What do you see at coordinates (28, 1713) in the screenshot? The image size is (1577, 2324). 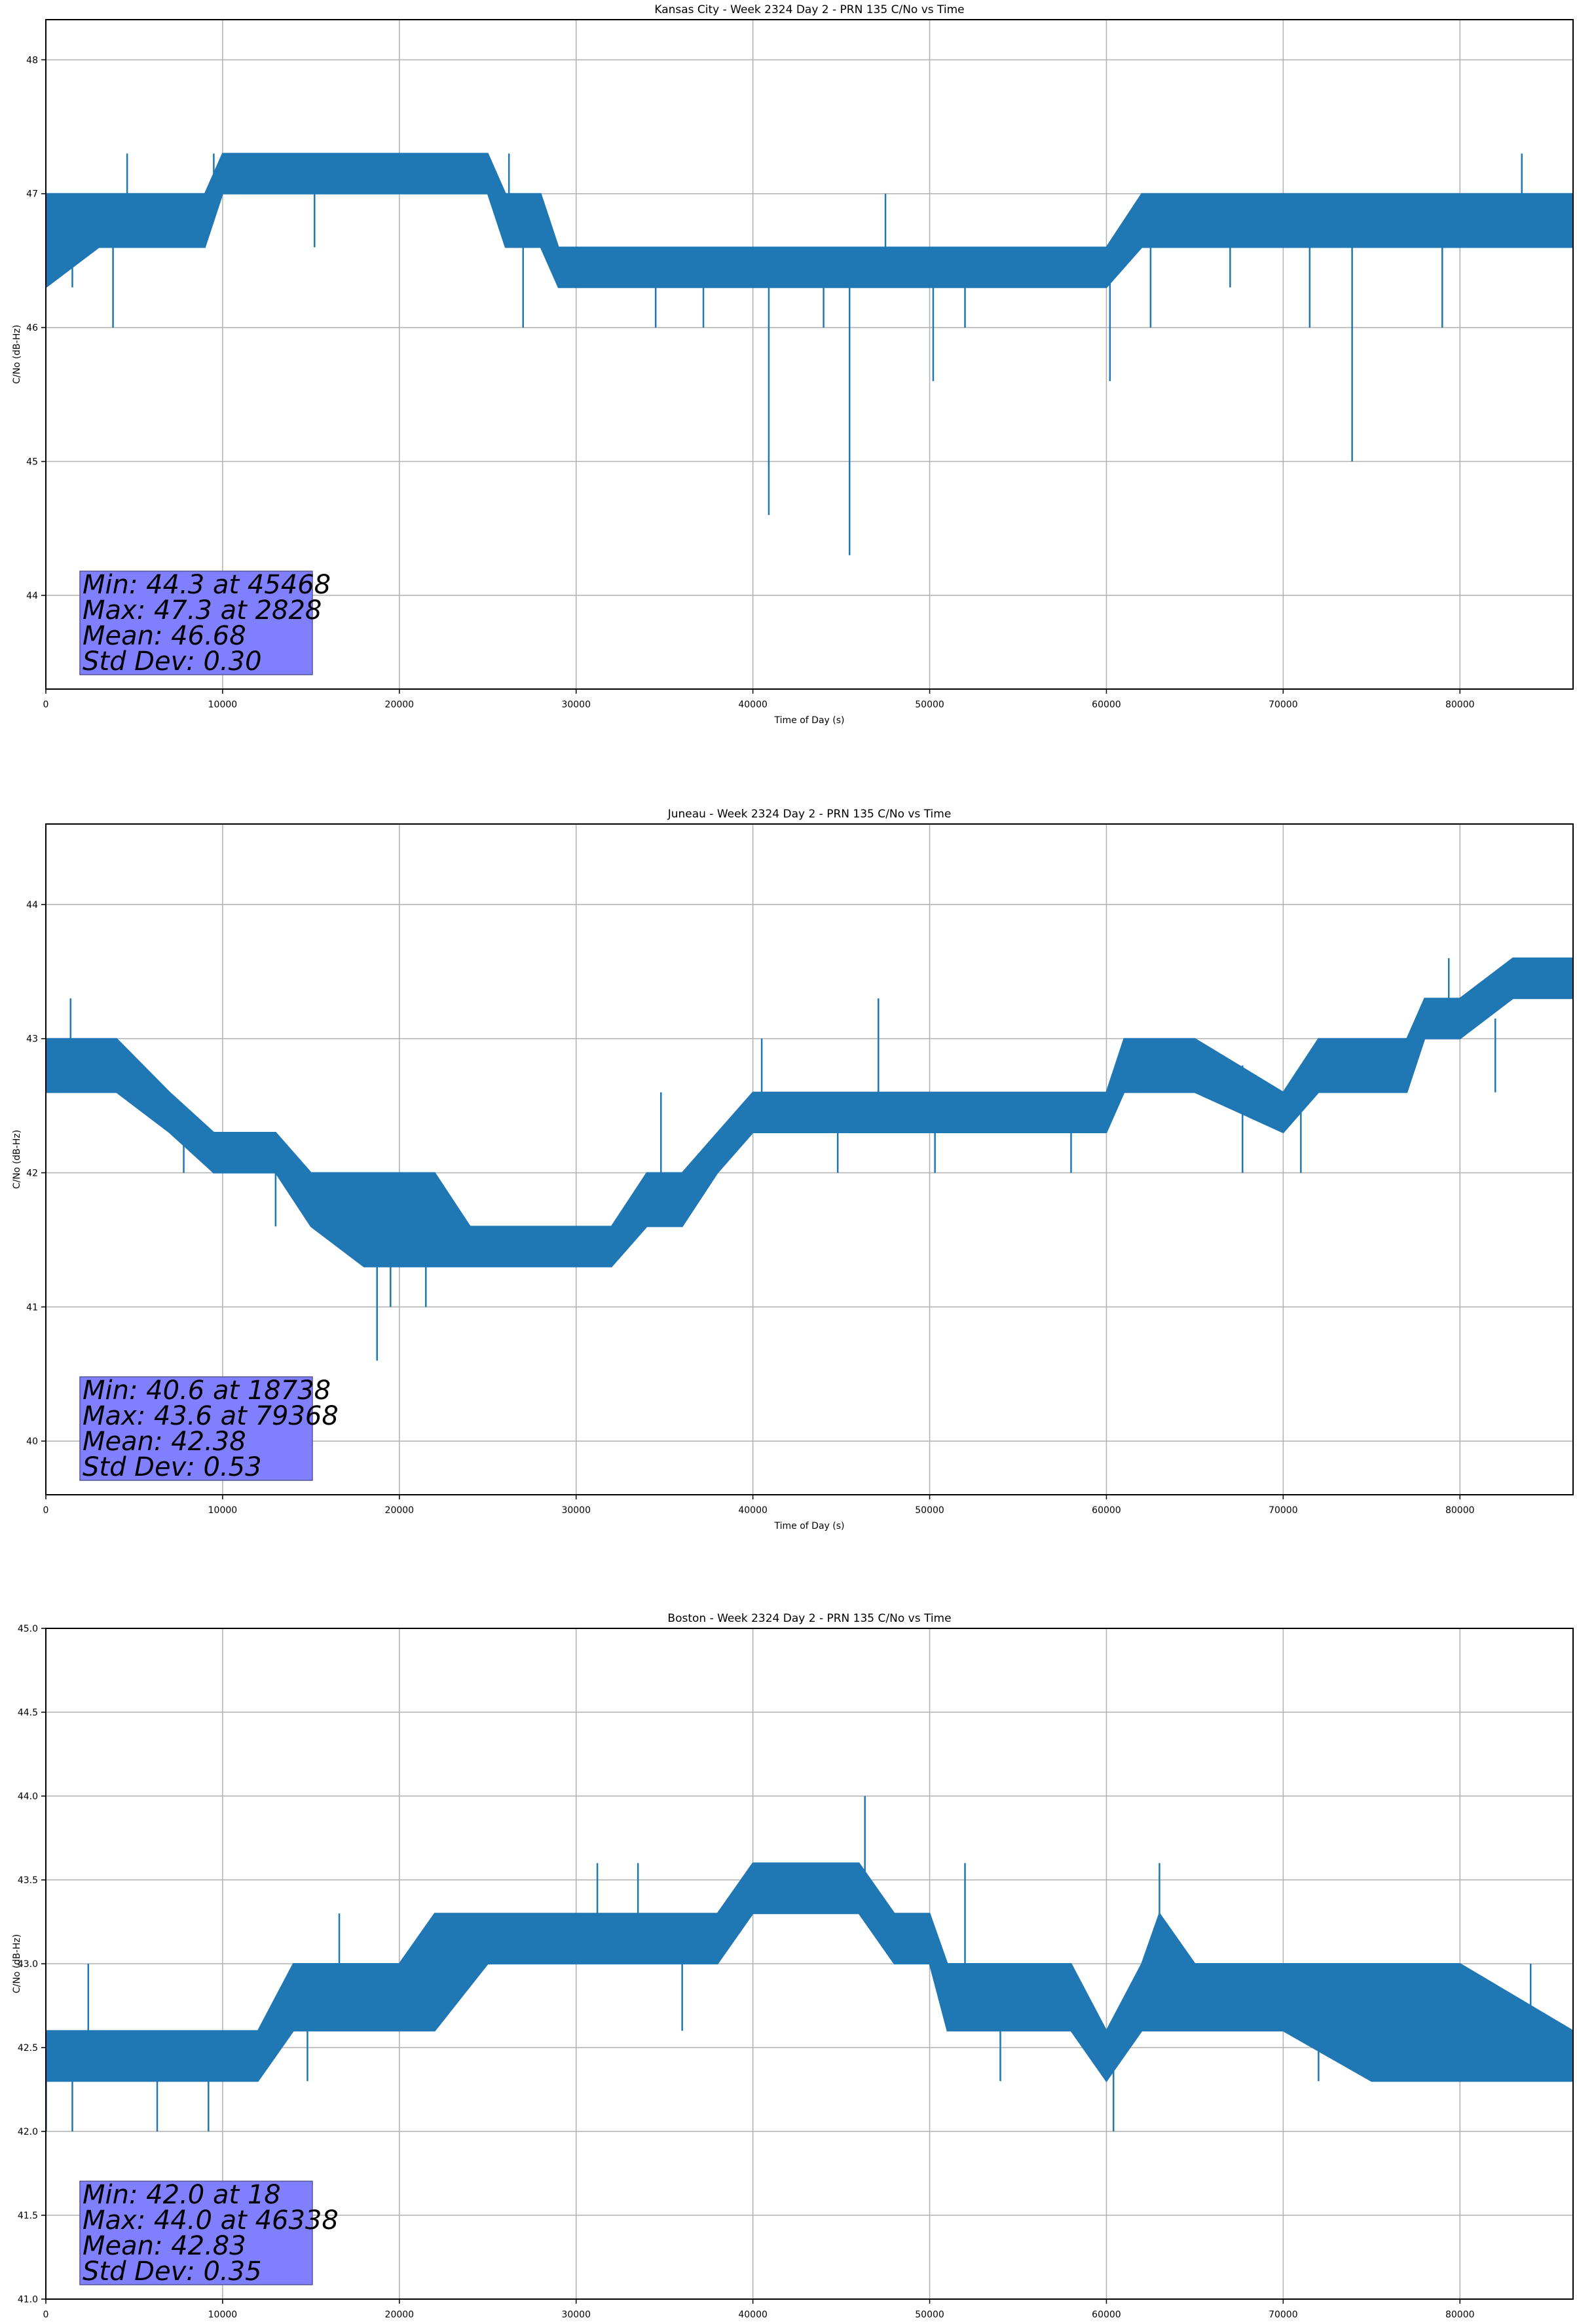 I see `y-tick-label: 44.5` at bounding box center [28, 1713].